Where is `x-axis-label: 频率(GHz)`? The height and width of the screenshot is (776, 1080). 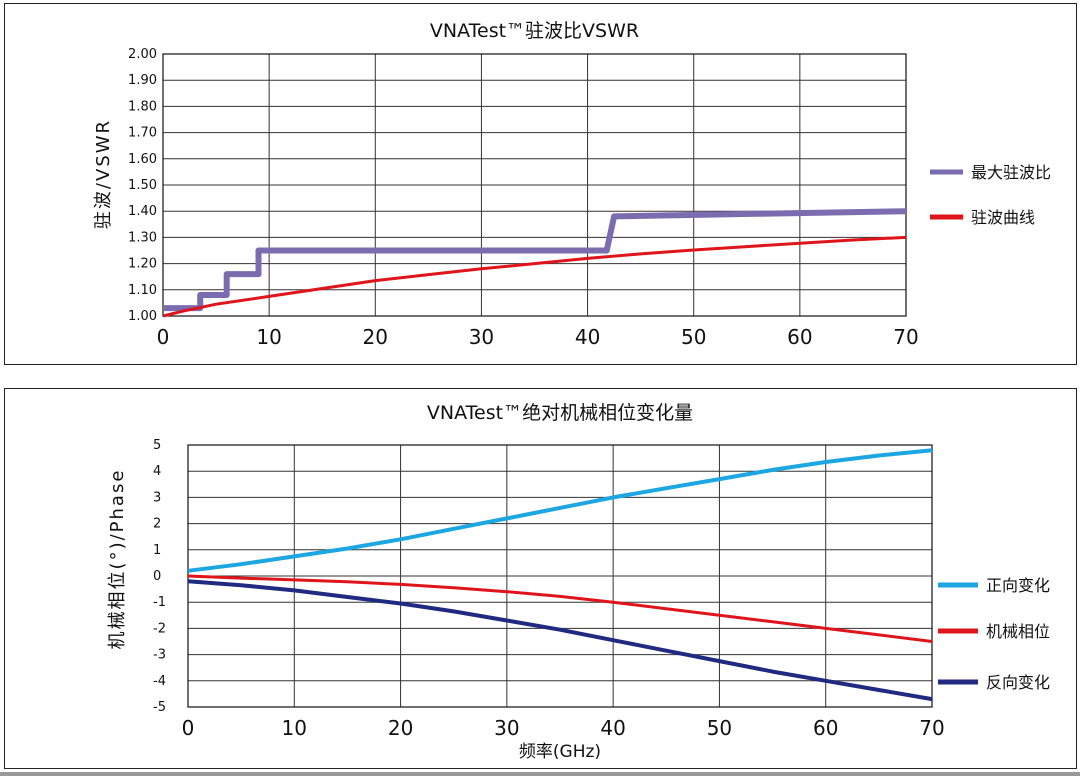 x-axis-label: 频率(GHz) is located at coordinates (560, 752).